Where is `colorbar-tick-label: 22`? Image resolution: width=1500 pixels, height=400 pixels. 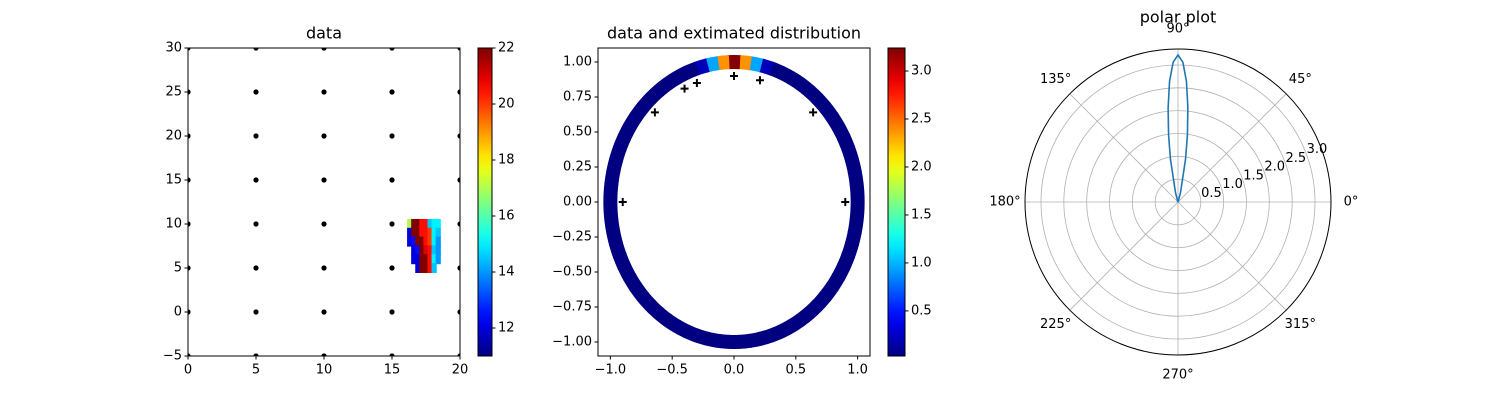
colorbar-tick-label: 22 is located at coordinates (506, 48).